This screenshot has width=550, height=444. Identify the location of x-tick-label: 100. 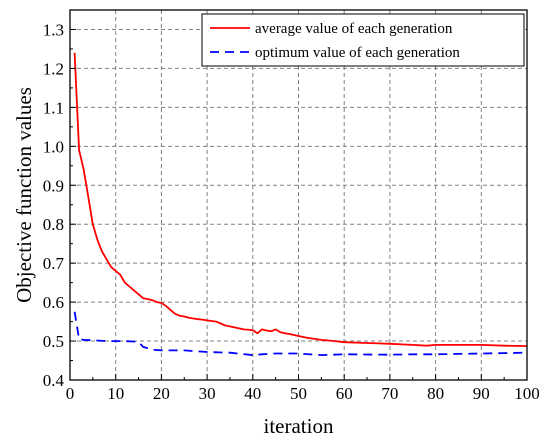
(527, 393).